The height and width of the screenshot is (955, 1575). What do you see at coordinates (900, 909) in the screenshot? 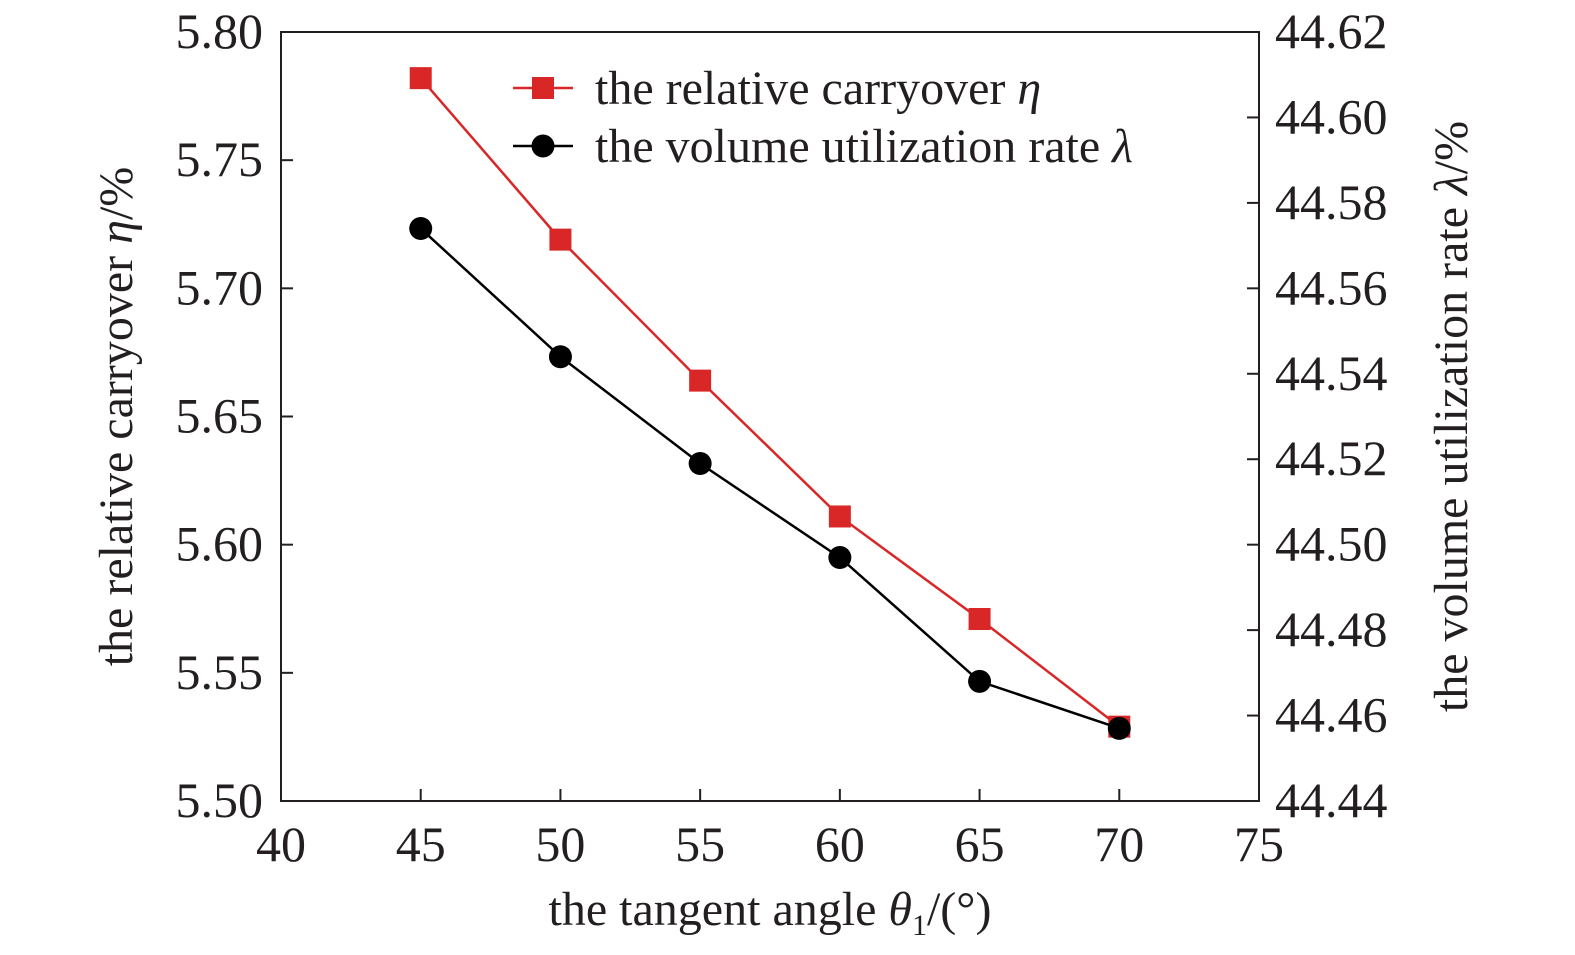
I see `x-axis-title-symbol: θ` at bounding box center [900, 909].